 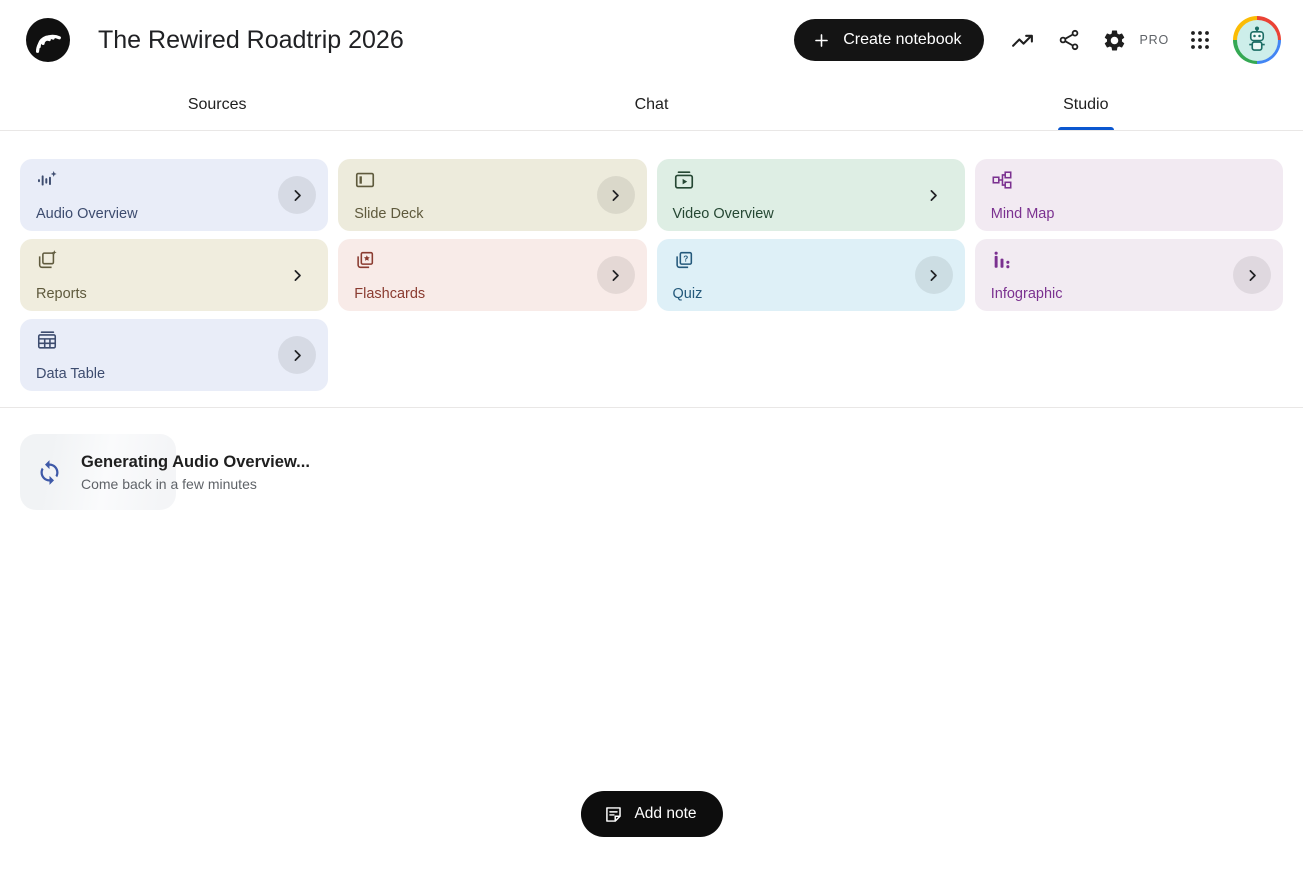 I want to click on header-actions: Create notebook PRO, so click(x=1037, y=40).